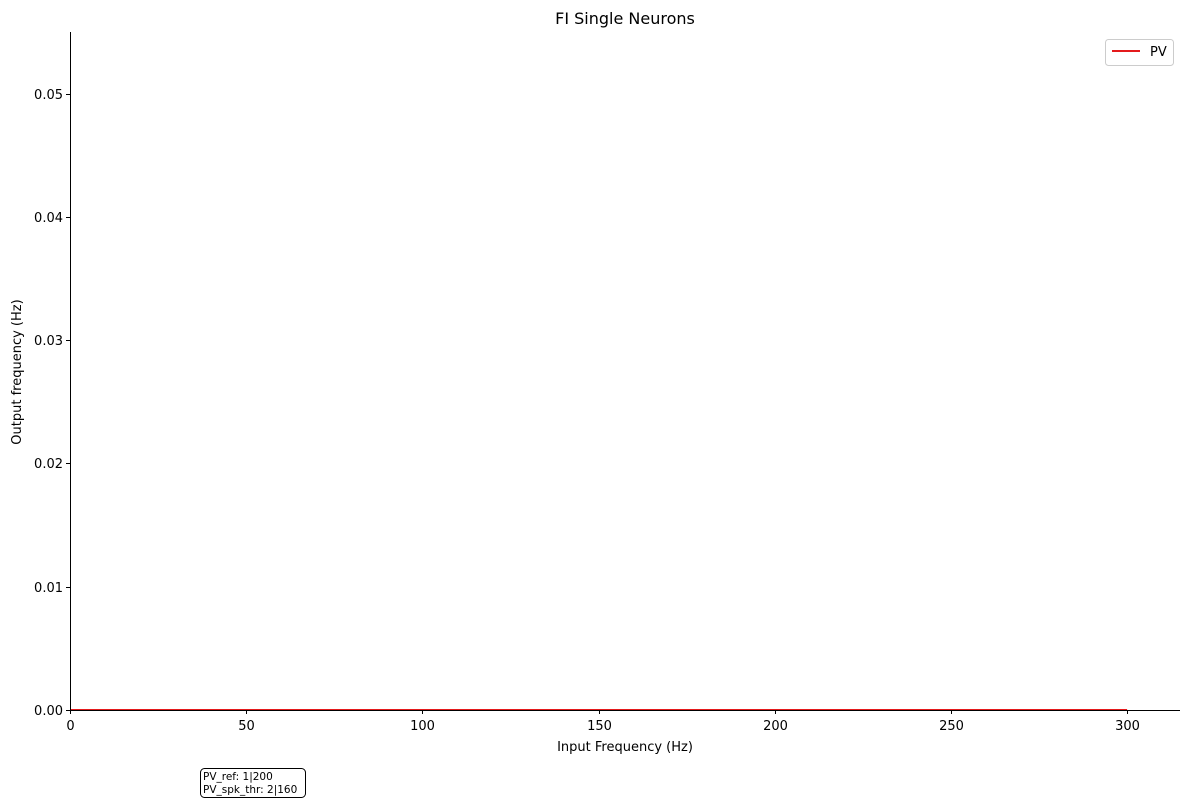 The image size is (1190, 805). Describe the element at coordinates (52, 403) in the screenshot. I see `y-ticks: 0.00 0.01 0.02 0.03 0.04 0.05` at that location.